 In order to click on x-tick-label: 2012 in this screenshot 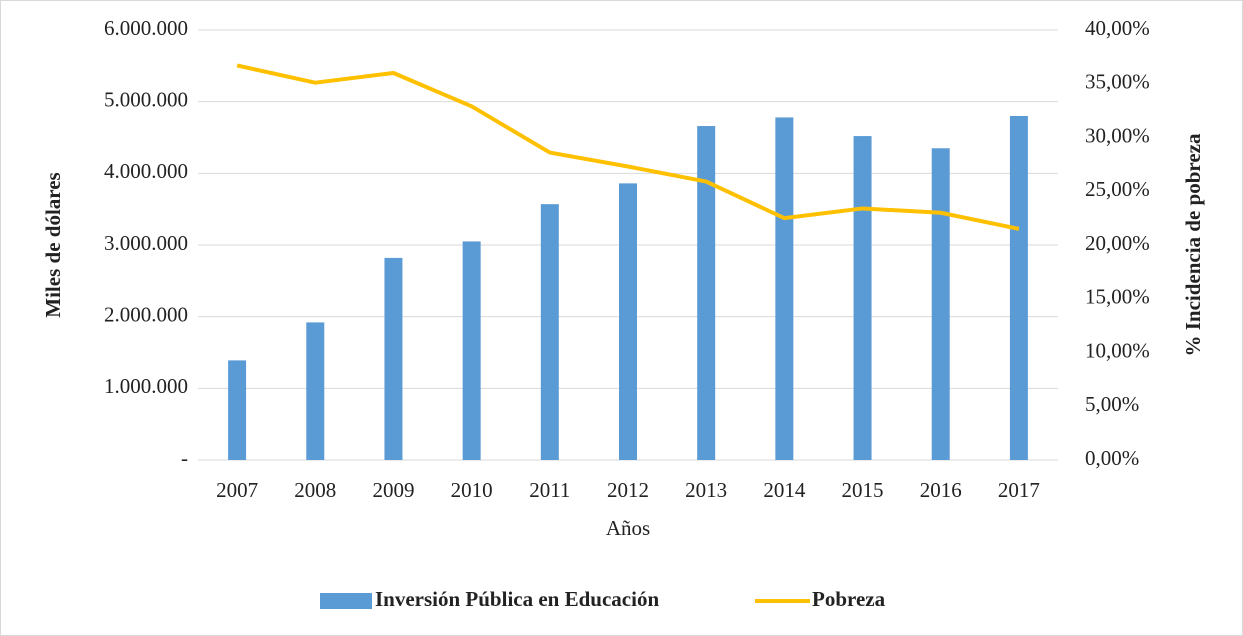, I will do `click(628, 490)`.